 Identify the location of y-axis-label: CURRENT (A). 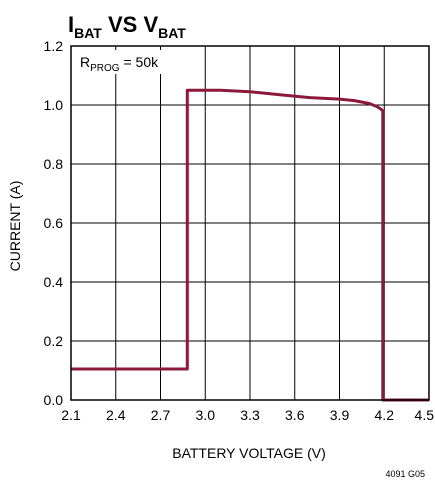
(15, 226).